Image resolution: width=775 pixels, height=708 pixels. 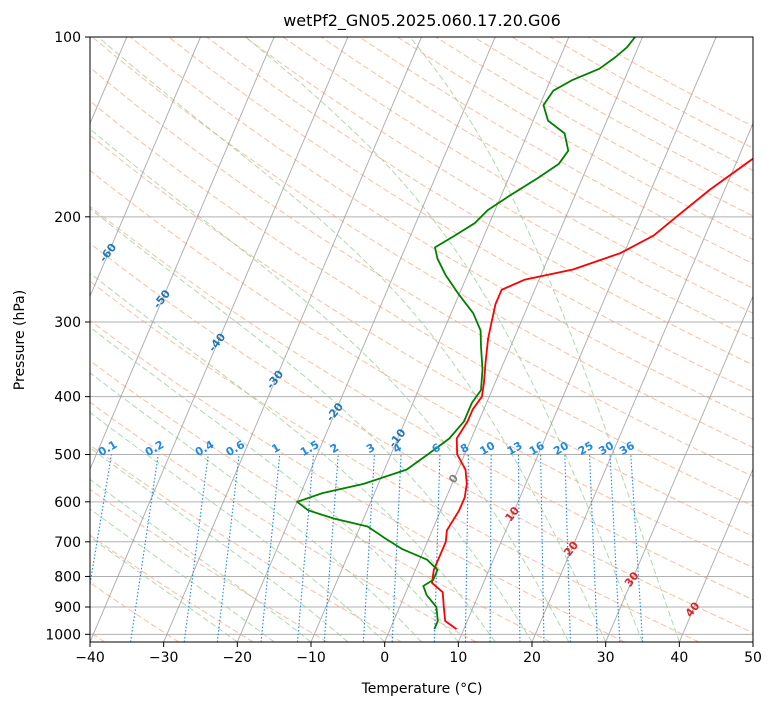 What do you see at coordinates (8, 150) in the screenshot?
I see `isotherm-label: -80` at bounding box center [8, 150].